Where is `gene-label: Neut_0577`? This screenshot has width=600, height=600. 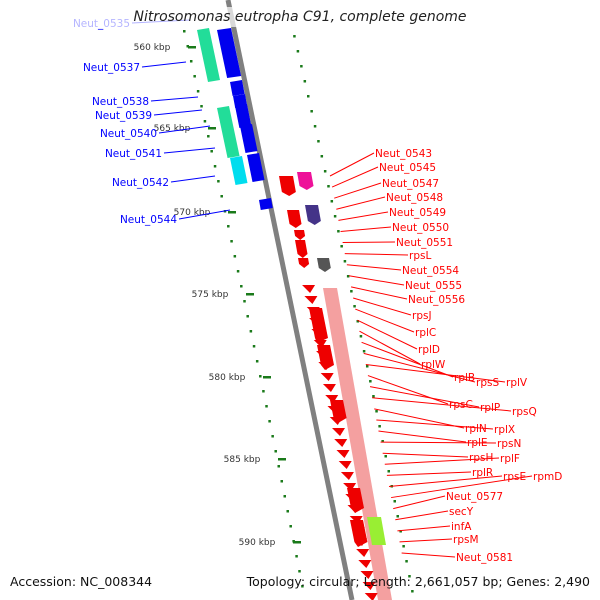
gene-label: Neut_0577 is located at coordinates (474, 497).